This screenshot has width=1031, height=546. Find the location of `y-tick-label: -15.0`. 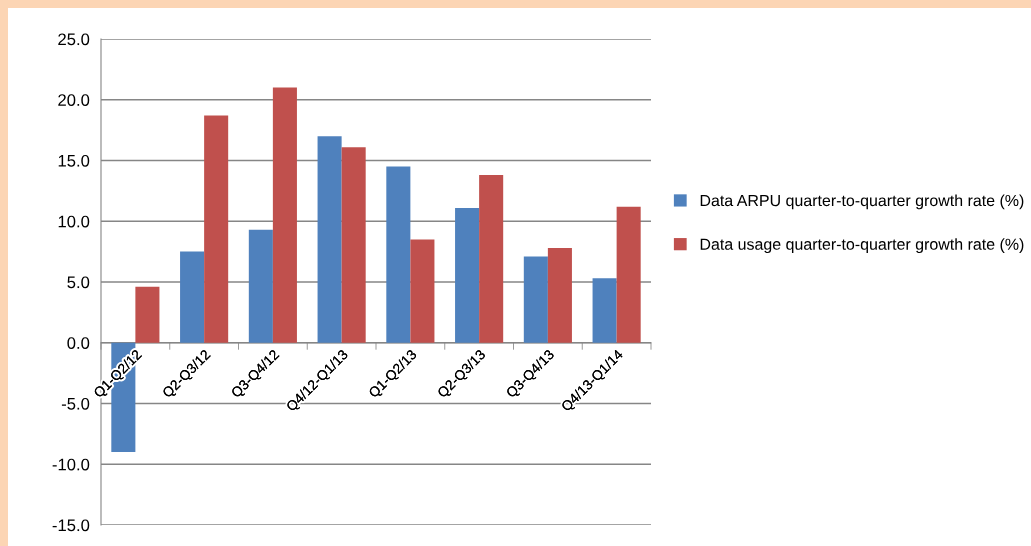

y-tick-label: -15.0 is located at coordinates (71, 525).